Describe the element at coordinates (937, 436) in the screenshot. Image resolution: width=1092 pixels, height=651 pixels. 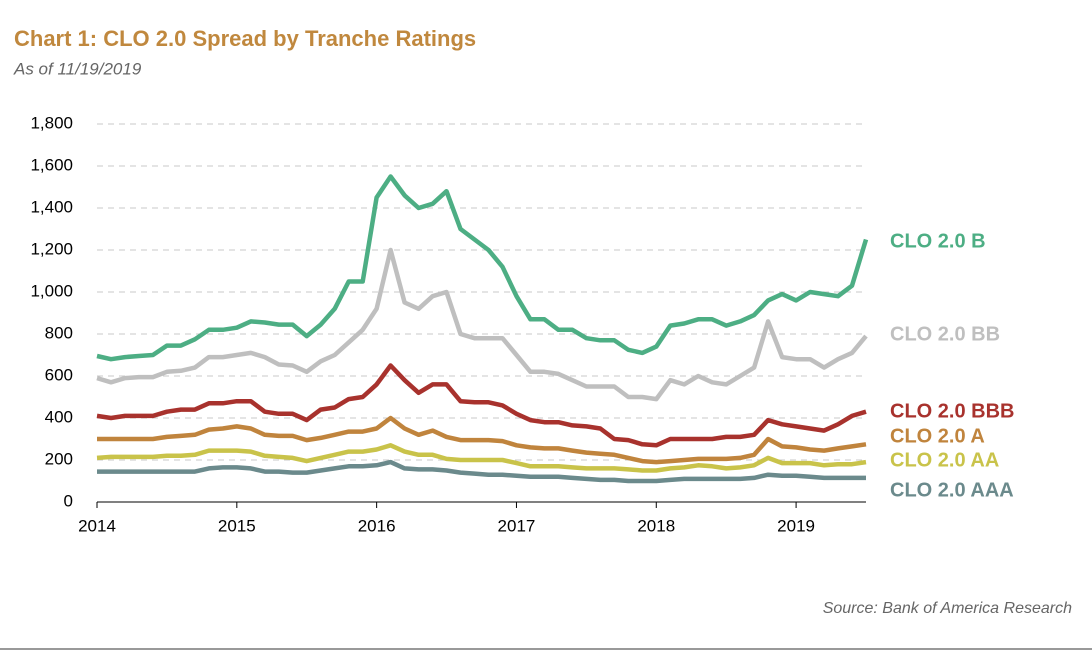
I see `series-label: CLO 2.0 A` at that location.